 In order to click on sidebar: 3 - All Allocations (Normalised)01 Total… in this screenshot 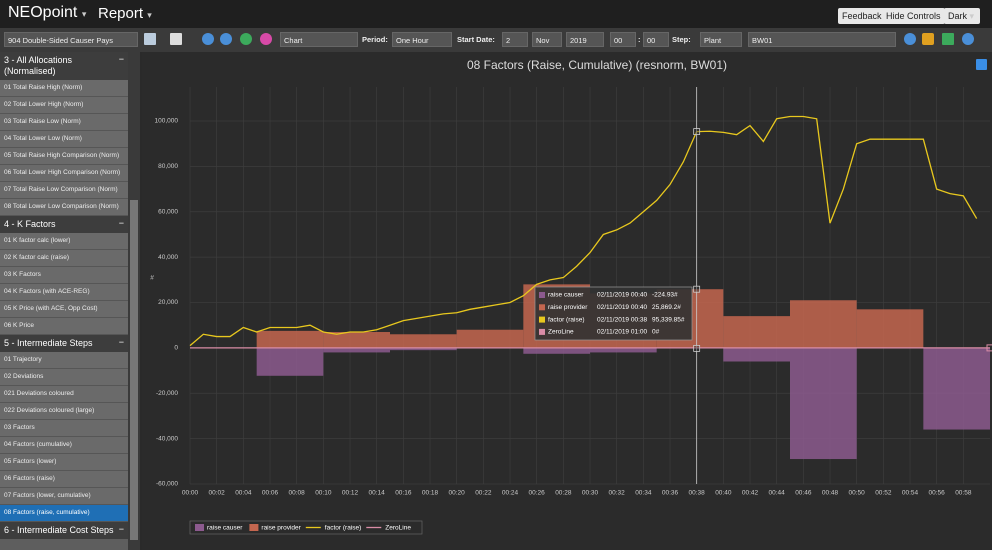, I will do `click(64, 301)`.